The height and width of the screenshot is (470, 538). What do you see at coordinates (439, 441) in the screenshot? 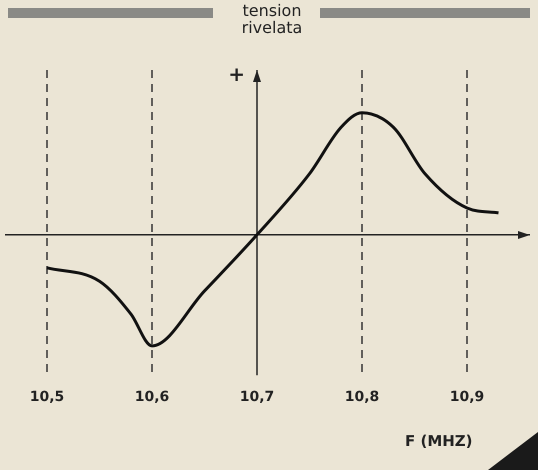
I see `x-axis-title: F (MHZ)` at bounding box center [439, 441].